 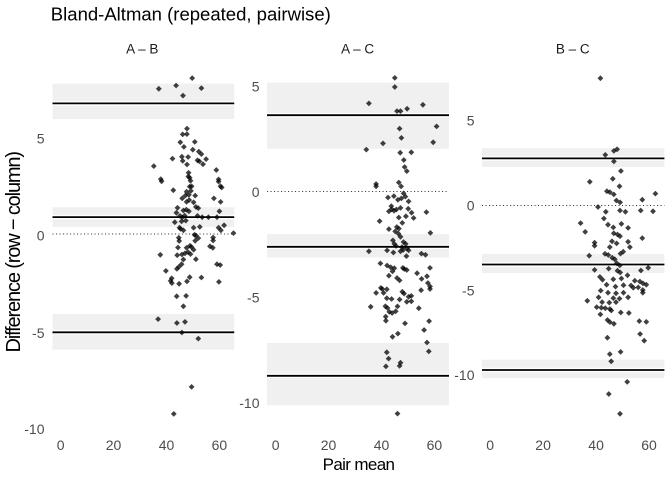 I want to click on svg-text: Difference (row − column), so click(x=14, y=252).